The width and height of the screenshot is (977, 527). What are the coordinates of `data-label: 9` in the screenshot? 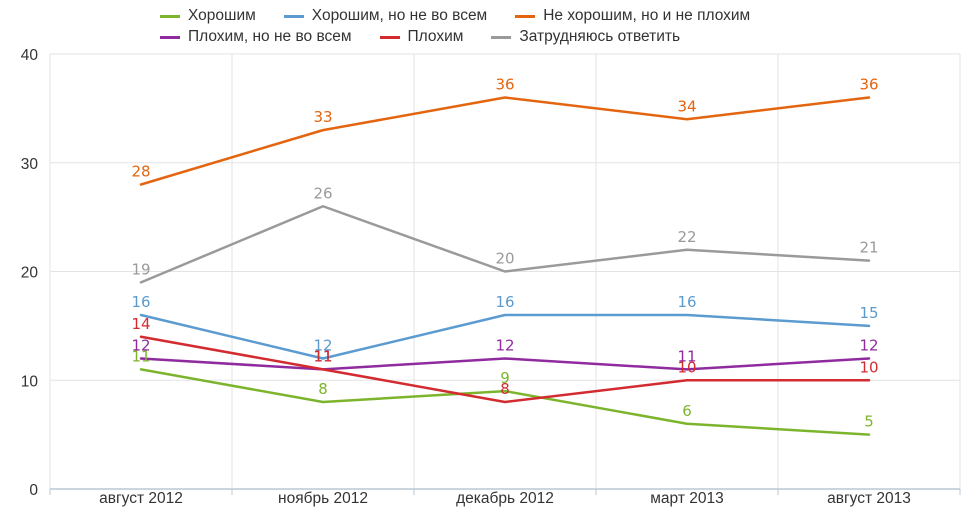 It's located at (505, 378).